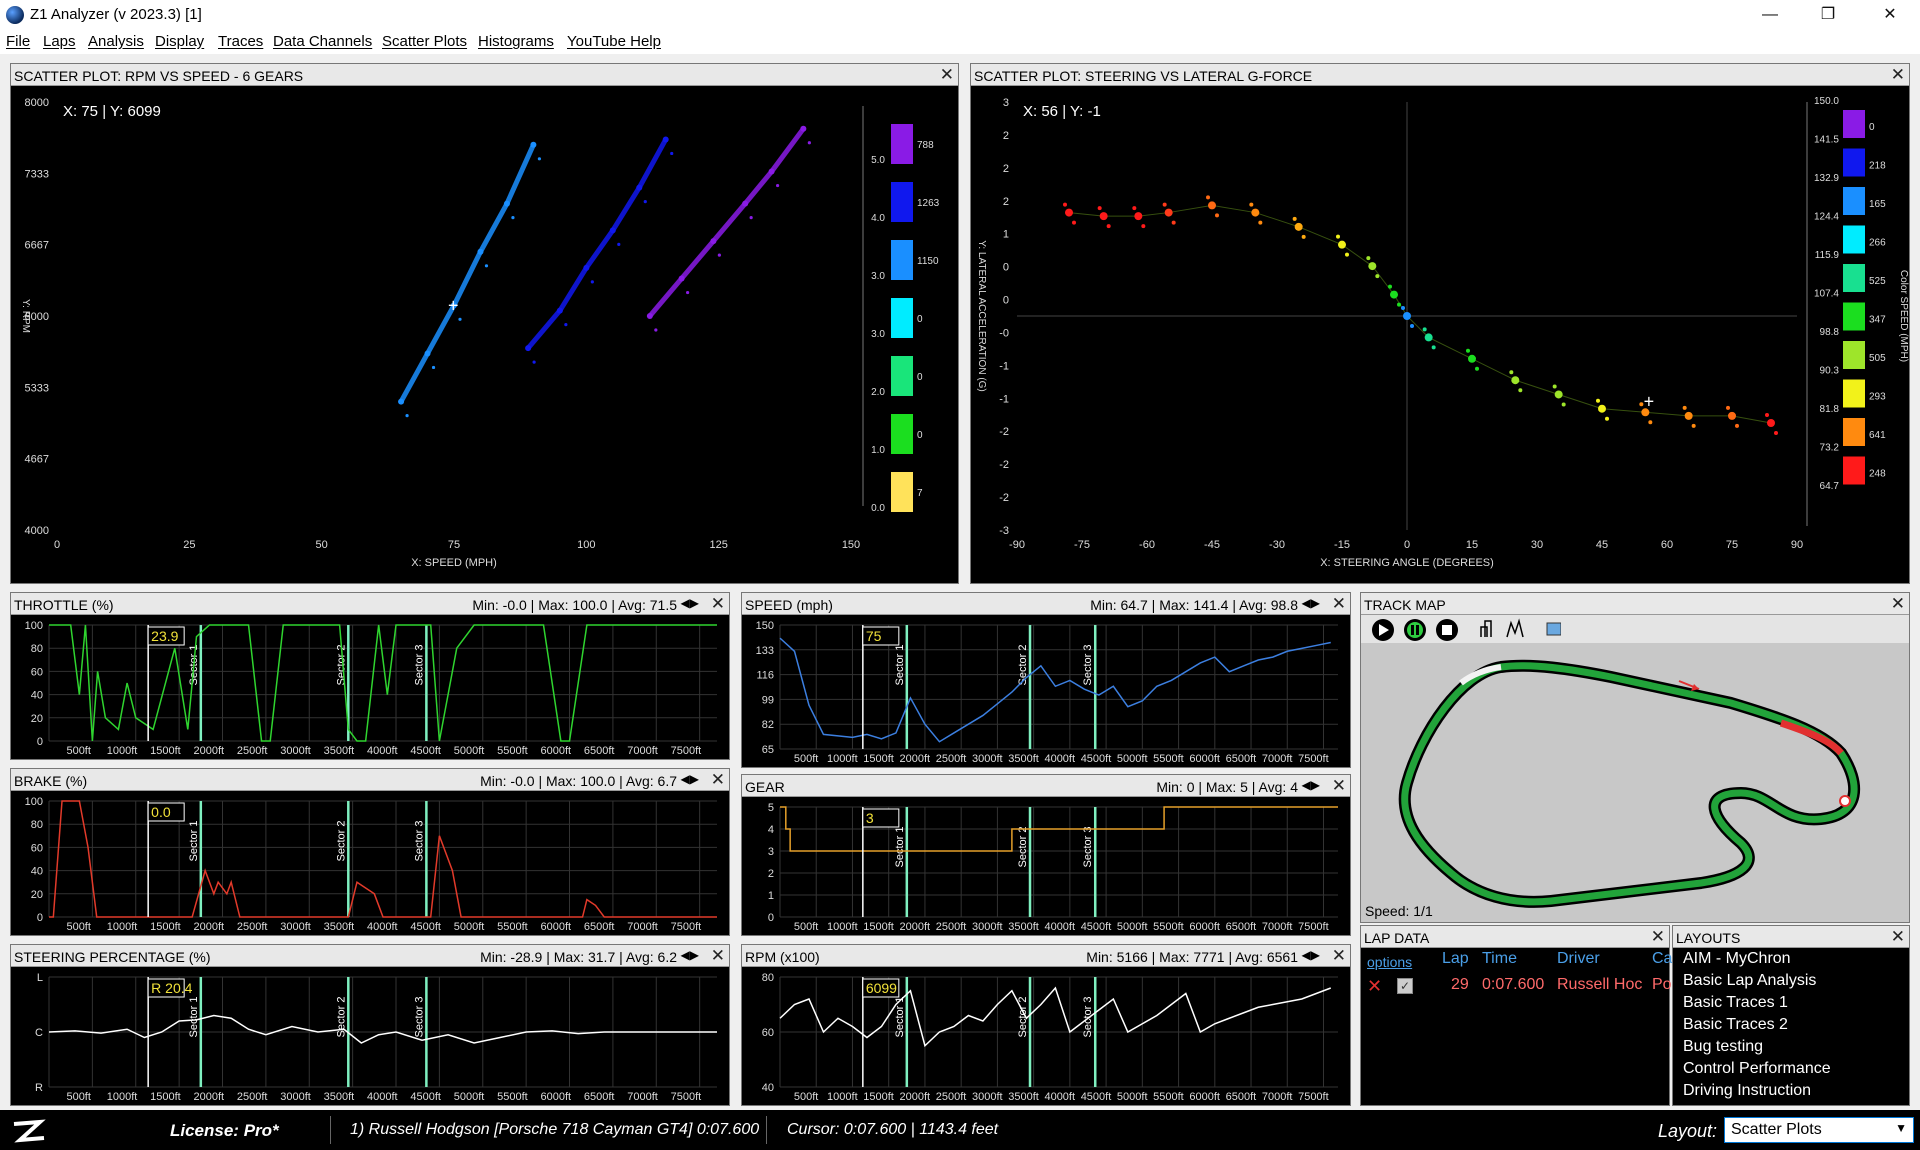  I want to click on layout-select-value: Scatter Plots, so click(1776, 1129).